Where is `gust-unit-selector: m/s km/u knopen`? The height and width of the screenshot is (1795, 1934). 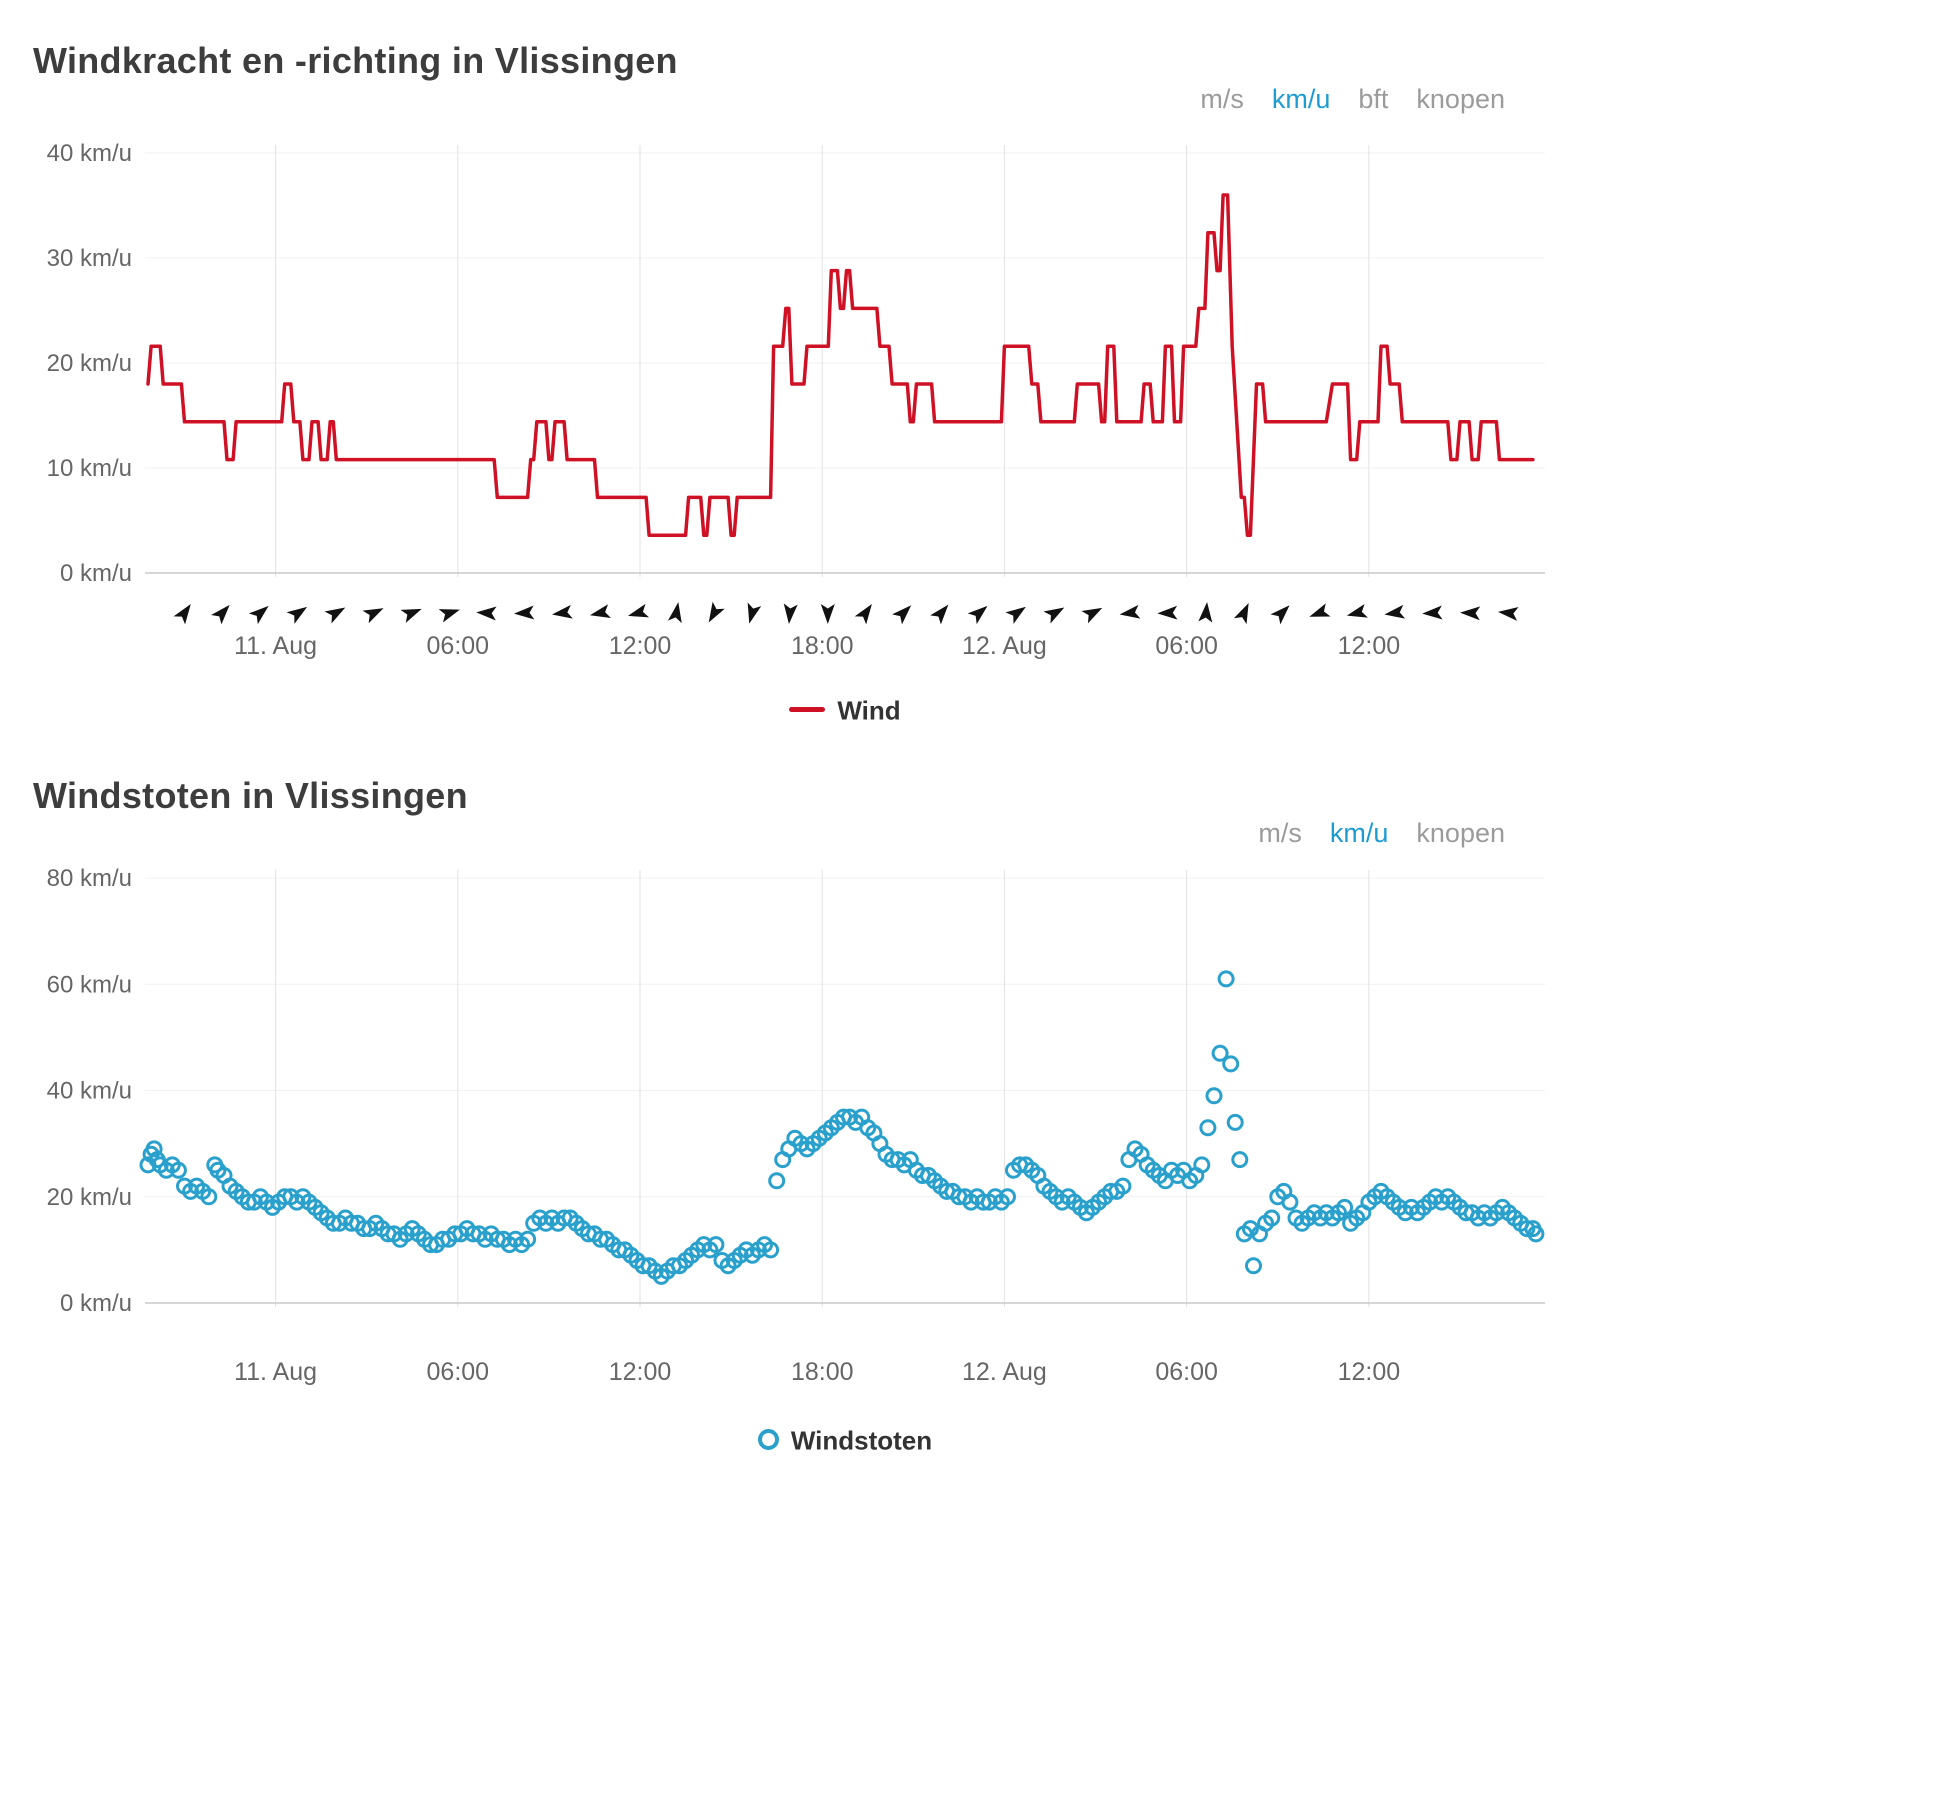 gust-unit-selector: m/s km/u knopen is located at coordinates (752, 833).